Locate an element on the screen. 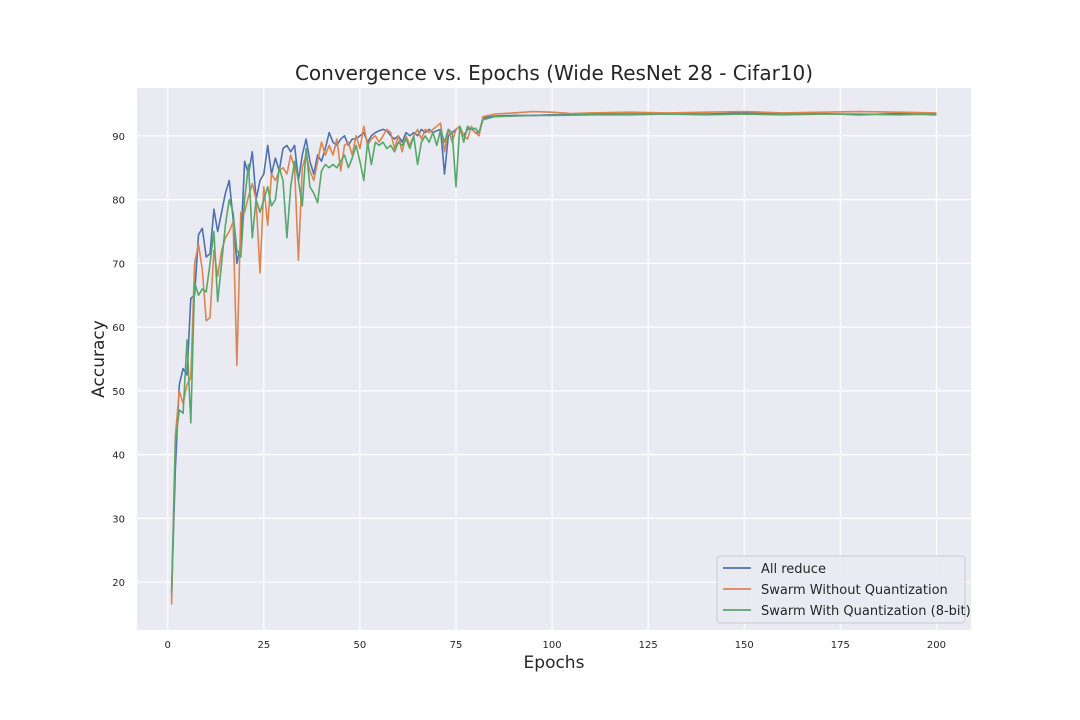  x-tick-label: 150 is located at coordinates (744, 645).